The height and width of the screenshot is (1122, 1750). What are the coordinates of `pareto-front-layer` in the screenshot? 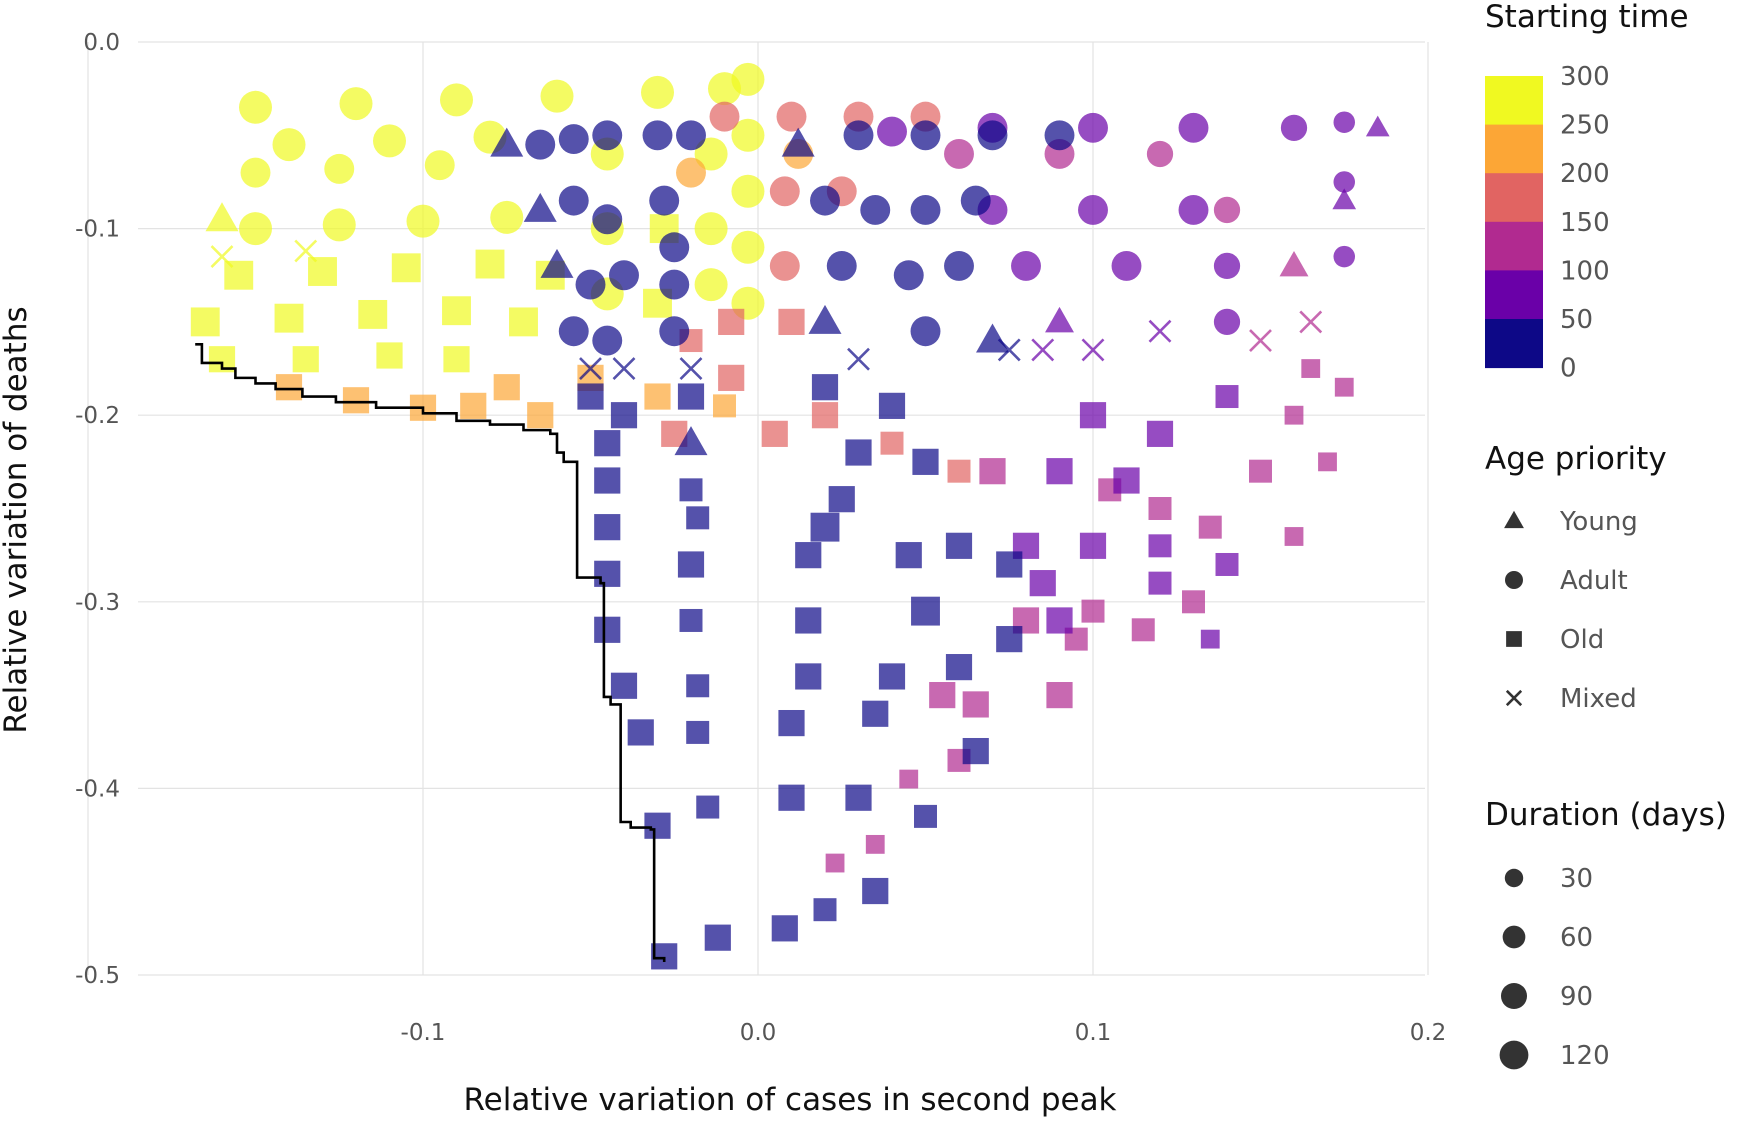 It's located at (430, 652).